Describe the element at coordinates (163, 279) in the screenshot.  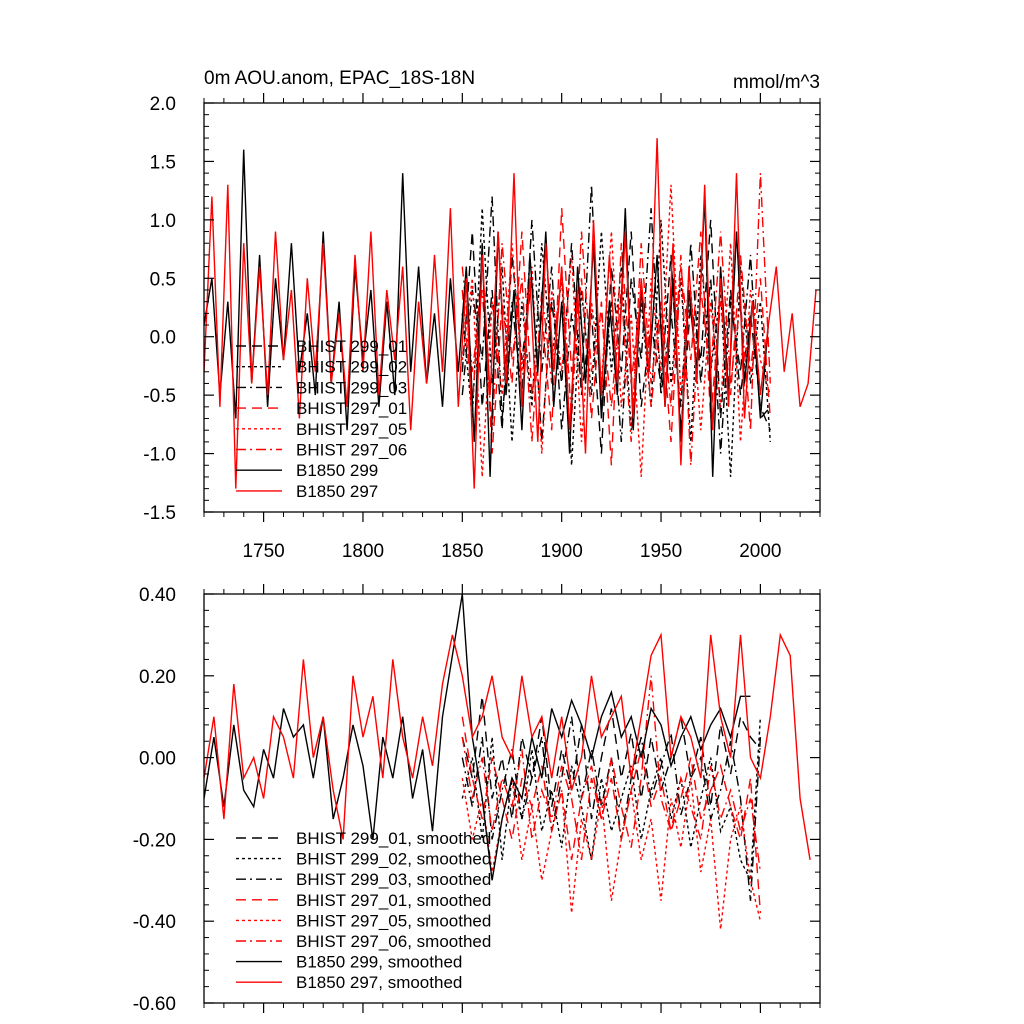
I see `top-y-tick-label: 0.5` at that location.